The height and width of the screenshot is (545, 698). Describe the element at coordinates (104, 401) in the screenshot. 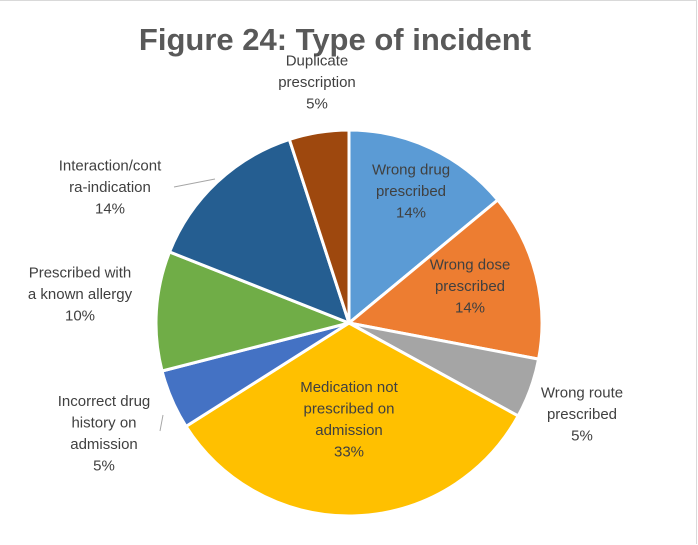

I see `slice-category-label: Incorrect drug` at that location.